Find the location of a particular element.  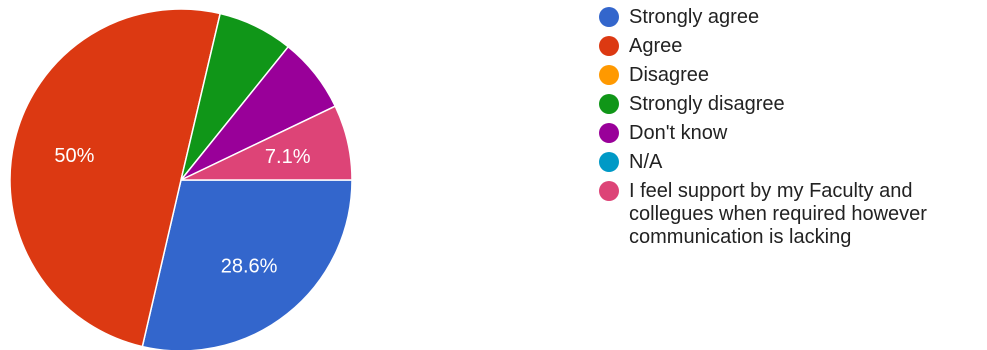

legend-label-disagree: Disagree is located at coordinates (669, 75).